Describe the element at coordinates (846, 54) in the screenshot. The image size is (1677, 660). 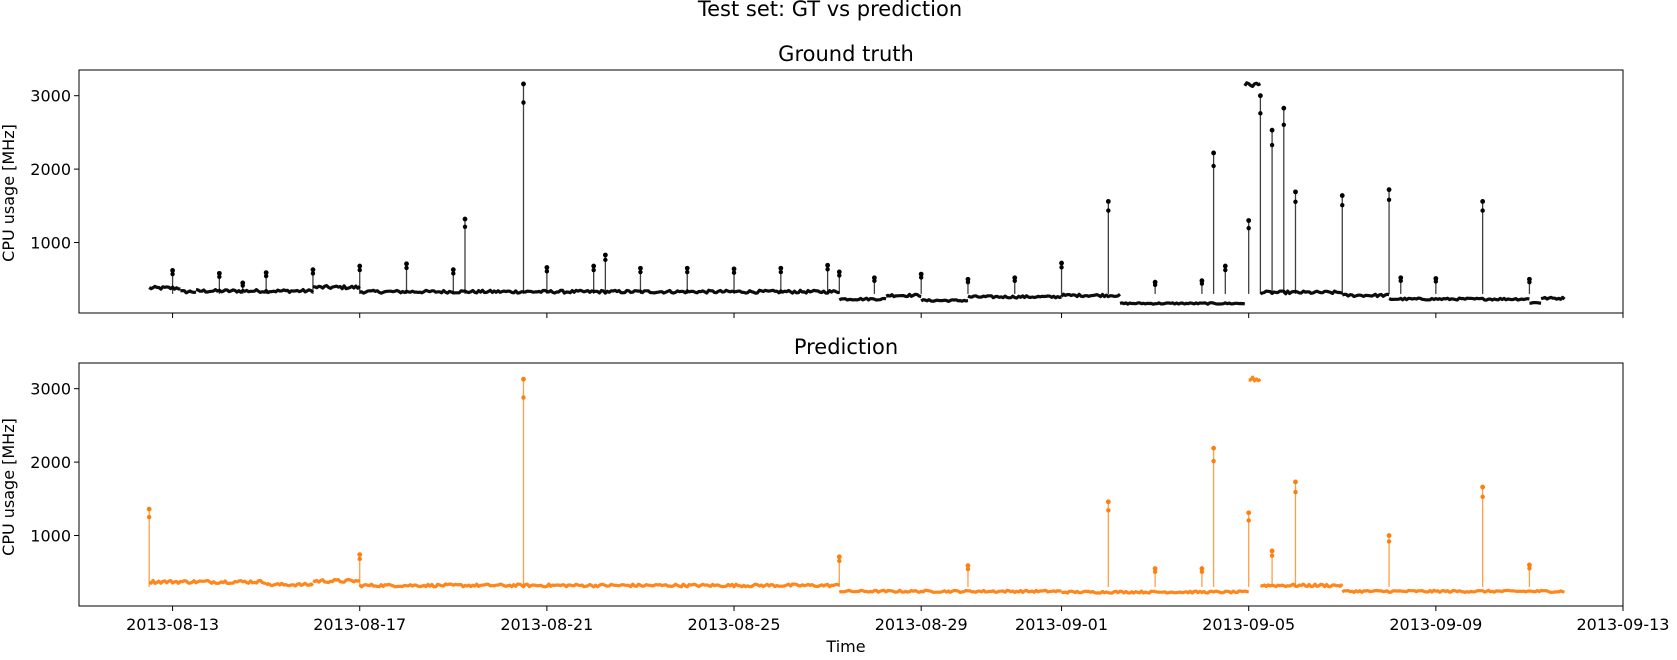
I see `ground-truth-title: Ground truth` at that location.